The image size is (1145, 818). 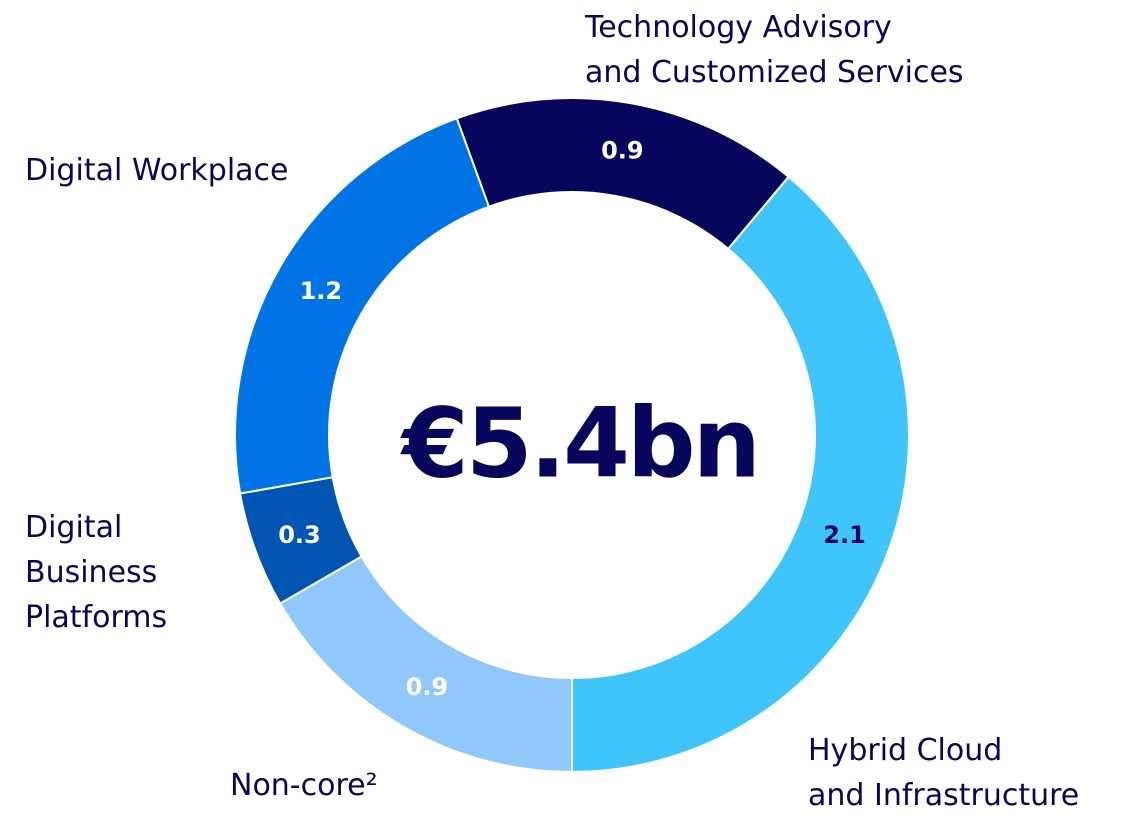 What do you see at coordinates (96, 572) in the screenshot?
I see `category-label: Digital Business Platforms` at bounding box center [96, 572].